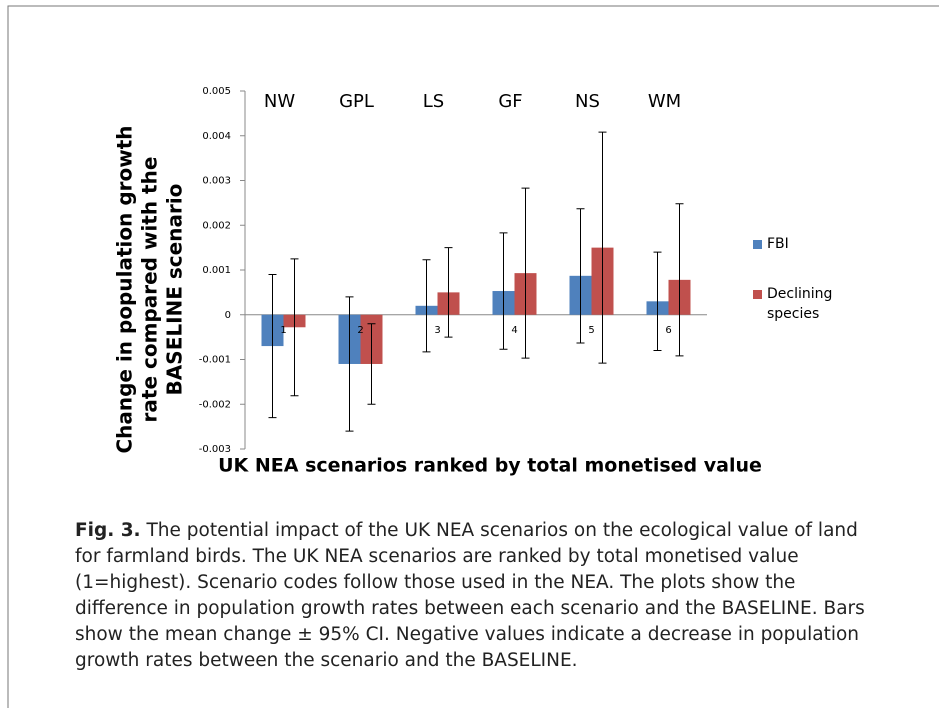 This screenshot has height=708, width=939. Describe the element at coordinates (664, 101) in the screenshot. I see `scenario-code: WM` at that location.